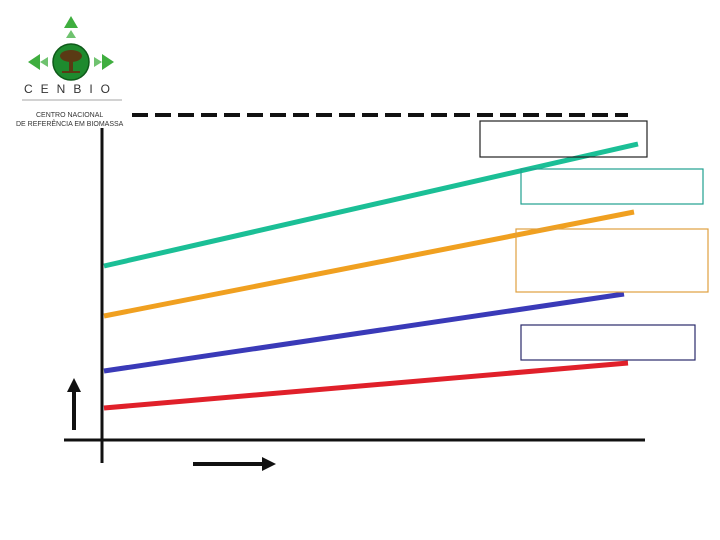 Image resolution: width=720 pixels, height=540 pixels. Describe the element at coordinates (364, 332) in the screenshot. I see `line-blue` at that location.